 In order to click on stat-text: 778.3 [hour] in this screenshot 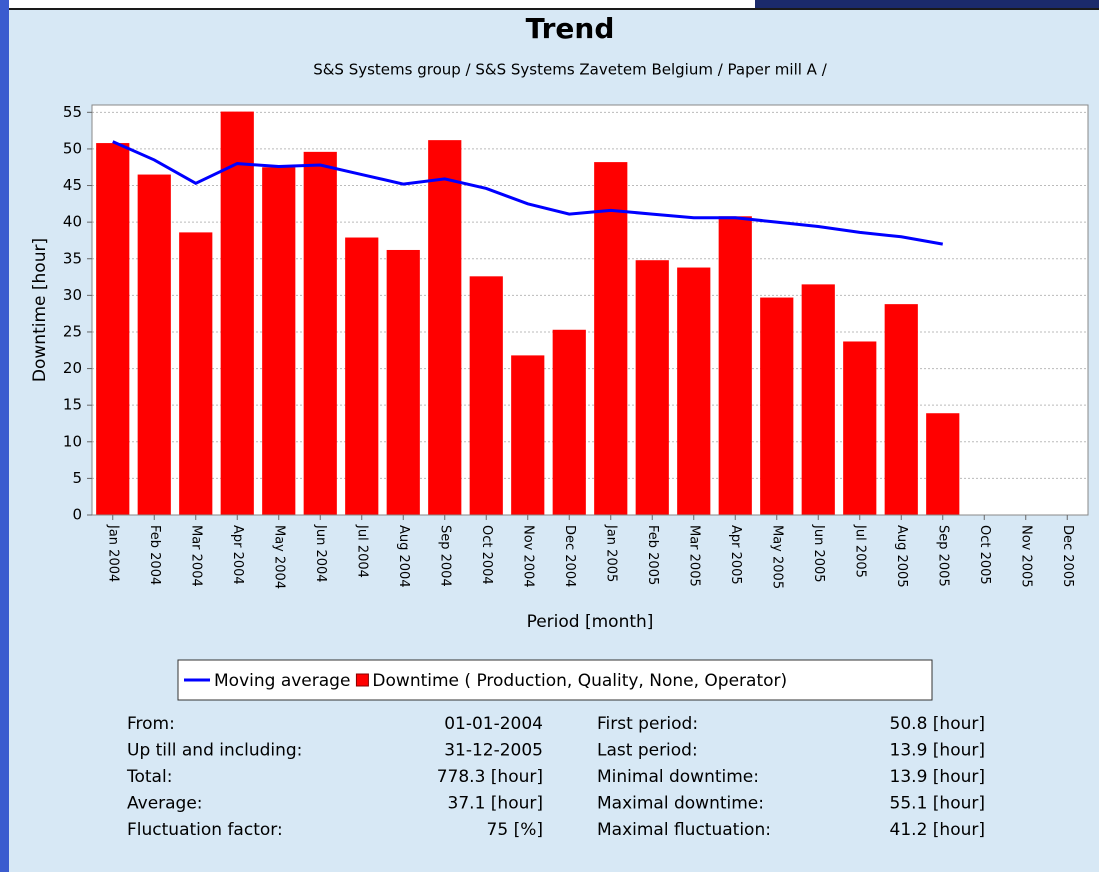, I will do `click(490, 777)`.